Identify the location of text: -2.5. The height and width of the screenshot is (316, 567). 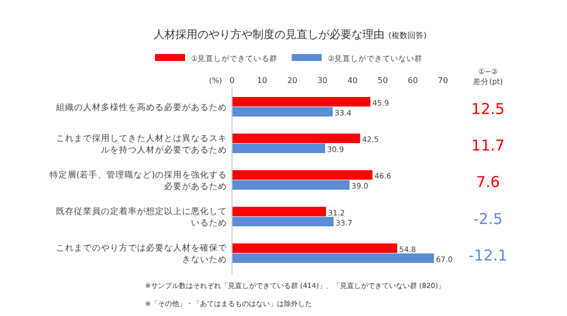
(488, 219).